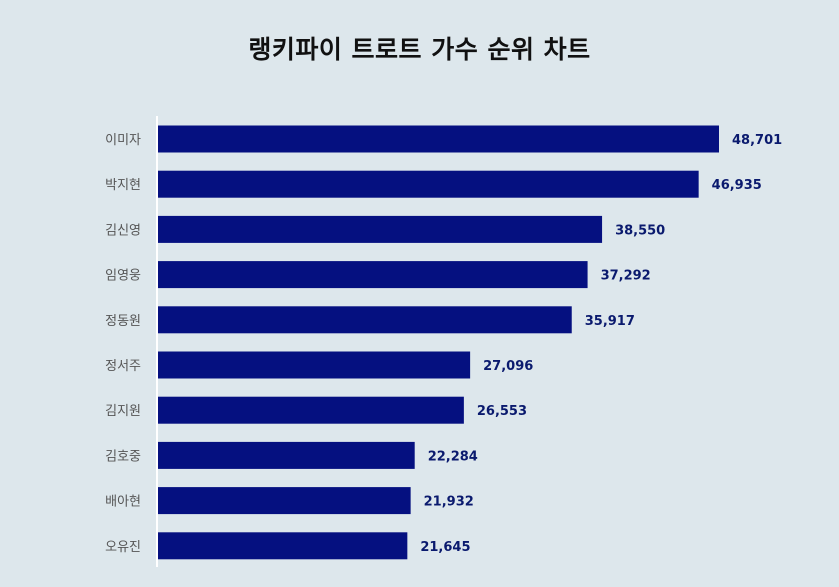 The width and height of the screenshot is (839, 587). Describe the element at coordinates (123, 140) in the screenshot. I see `category-label: 이미자` at that location.